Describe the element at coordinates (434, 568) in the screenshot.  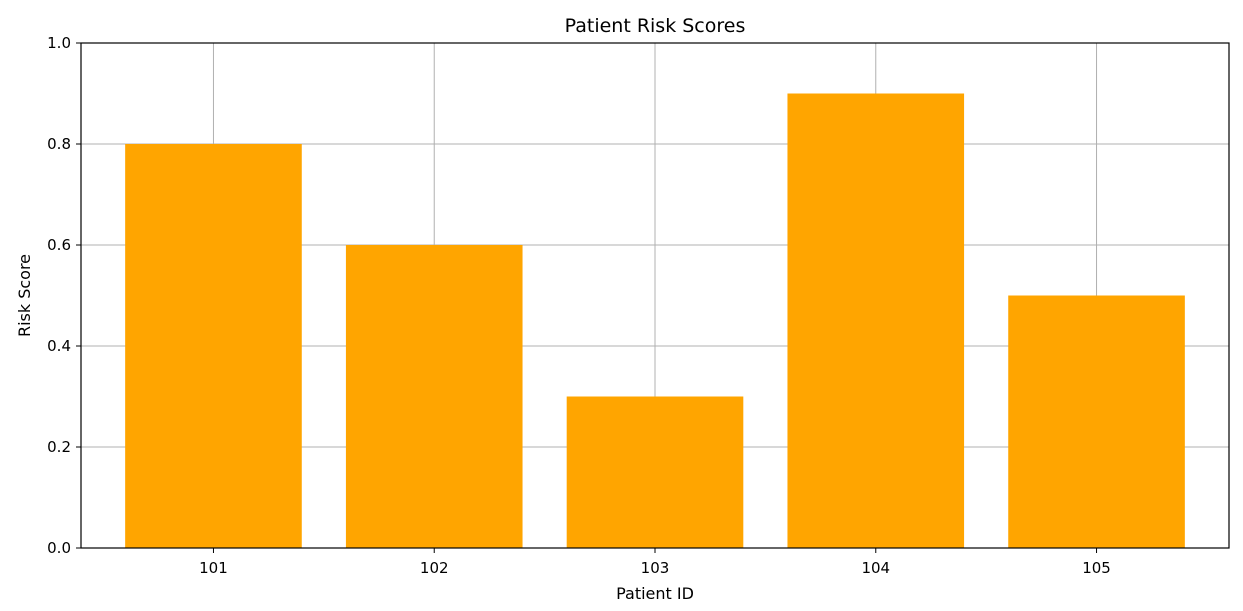
I see `x-tick-label: 102` at that location.